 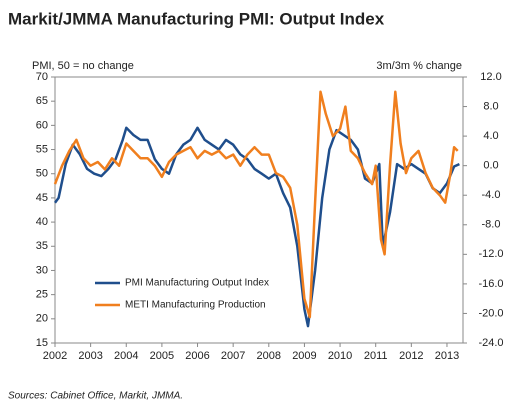 I want to click on y-tick-label: 40, so click(x=42, y=222).